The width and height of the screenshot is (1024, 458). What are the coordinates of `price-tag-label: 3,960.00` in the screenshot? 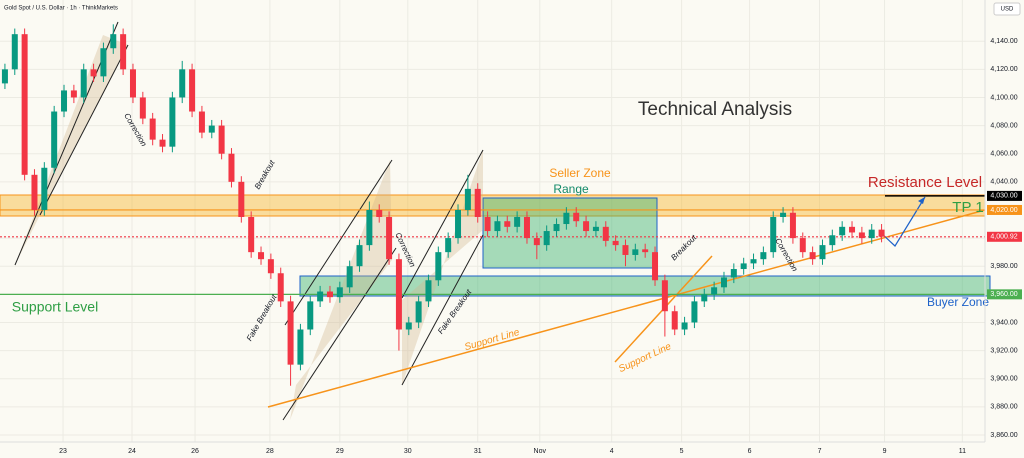 It's located at (1003, 294).